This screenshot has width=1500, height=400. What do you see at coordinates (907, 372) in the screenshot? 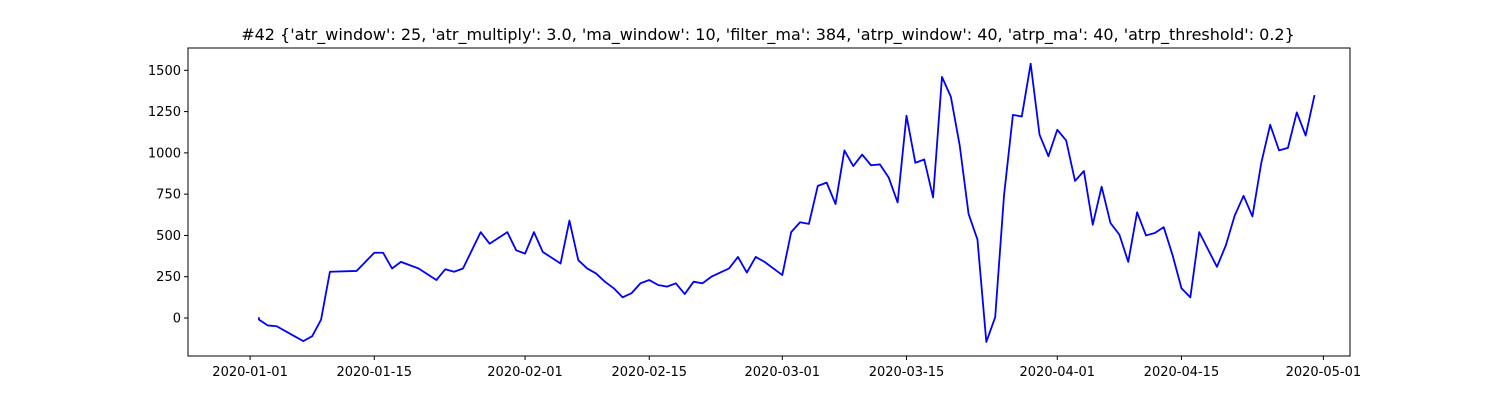
I see `x-tick-label: 2020-03-15` at bounding box center [907, 372].